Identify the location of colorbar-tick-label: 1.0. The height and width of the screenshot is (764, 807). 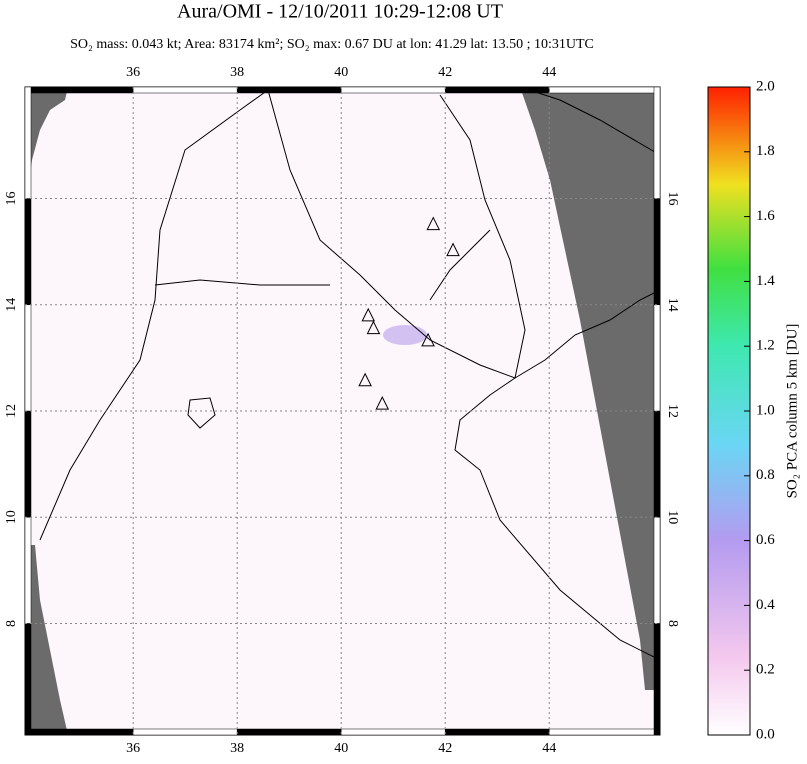
(765, 410).